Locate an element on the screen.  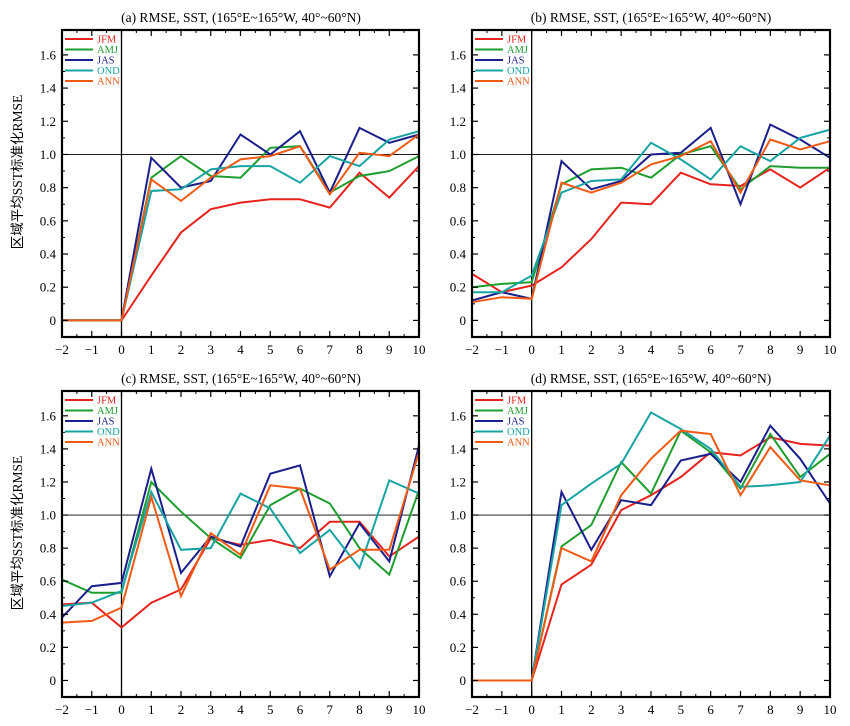
y-tick-label: 0.6 is located at coordinates (458, 581).